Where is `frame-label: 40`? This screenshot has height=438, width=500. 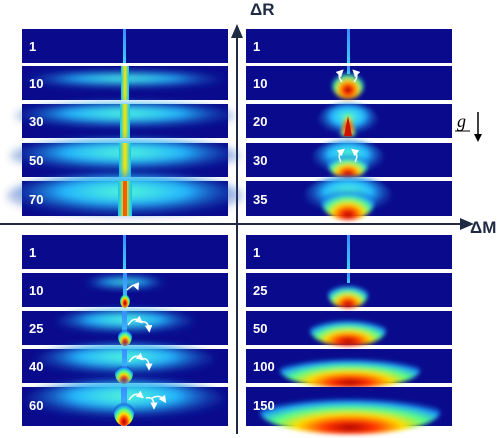 frame-label: 40 is located at coordinates (36, 366).